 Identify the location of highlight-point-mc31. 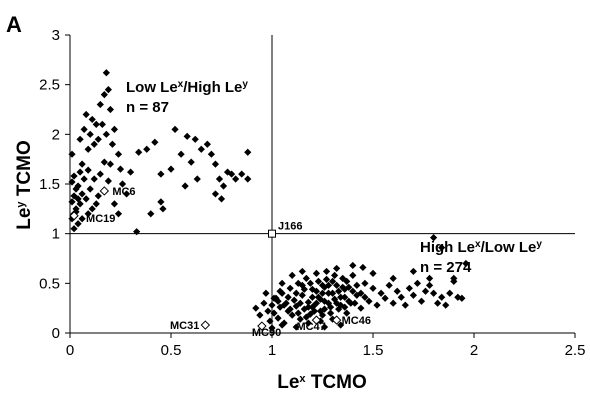
(205, 325).